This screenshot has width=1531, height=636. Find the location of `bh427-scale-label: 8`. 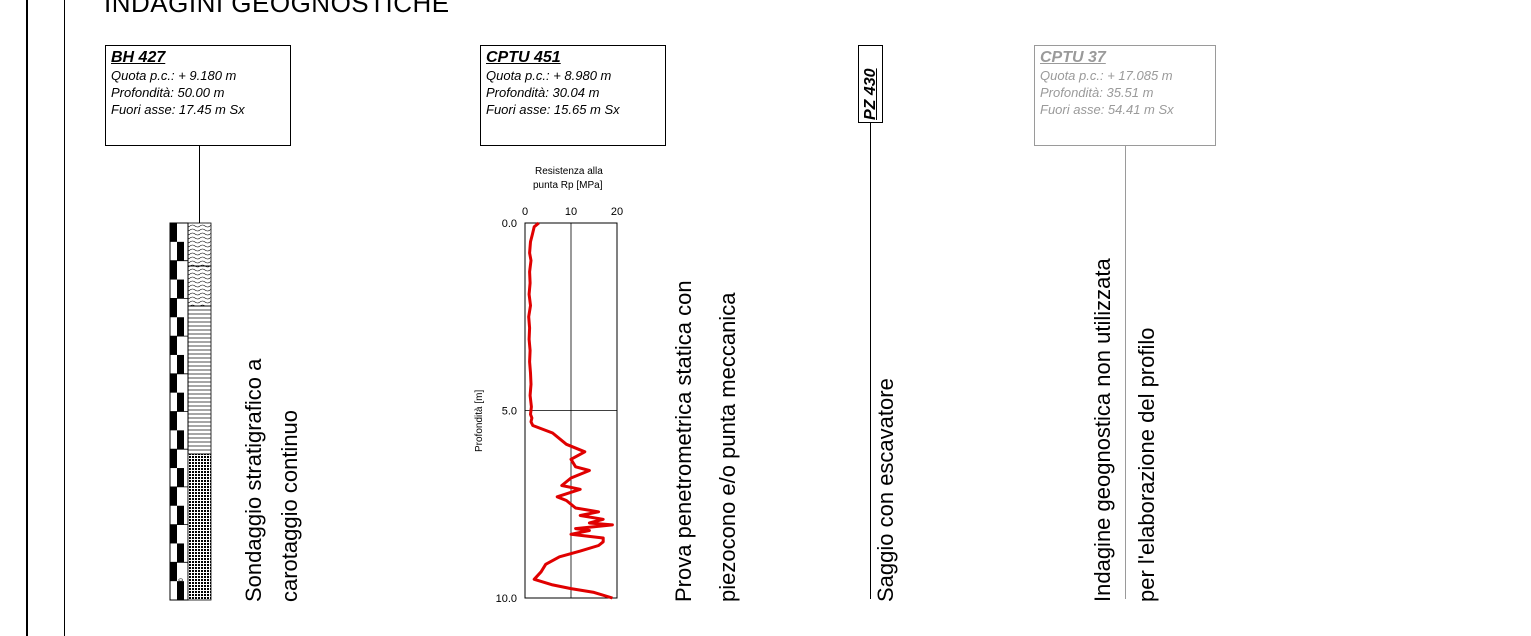

bh427-scale-label: 8 is located at coordinates (182, 508).